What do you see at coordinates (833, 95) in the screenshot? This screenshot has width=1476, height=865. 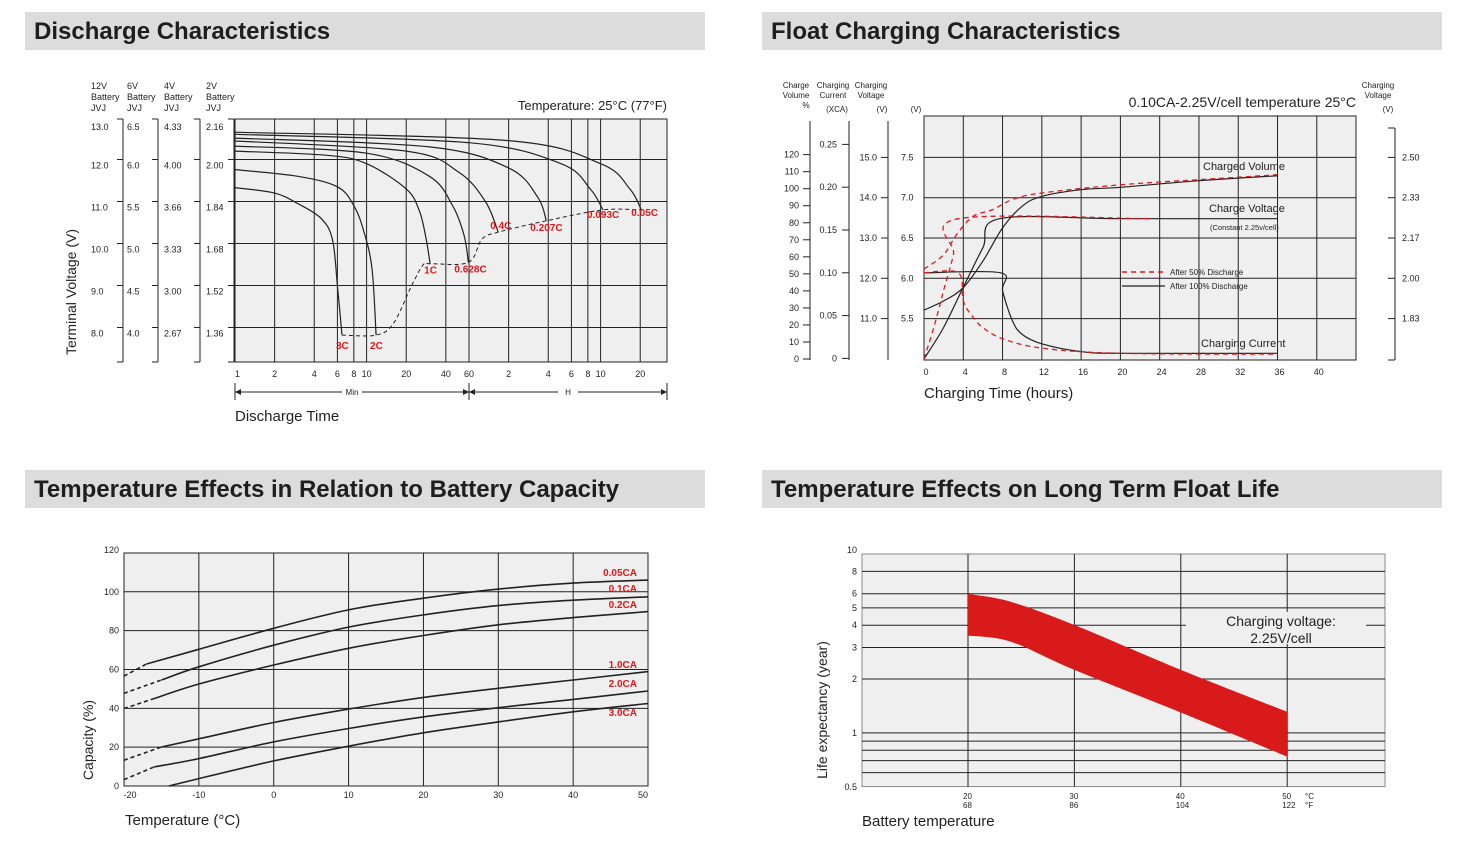 I see `axis-header: Current` at bounding box center [833, 95].